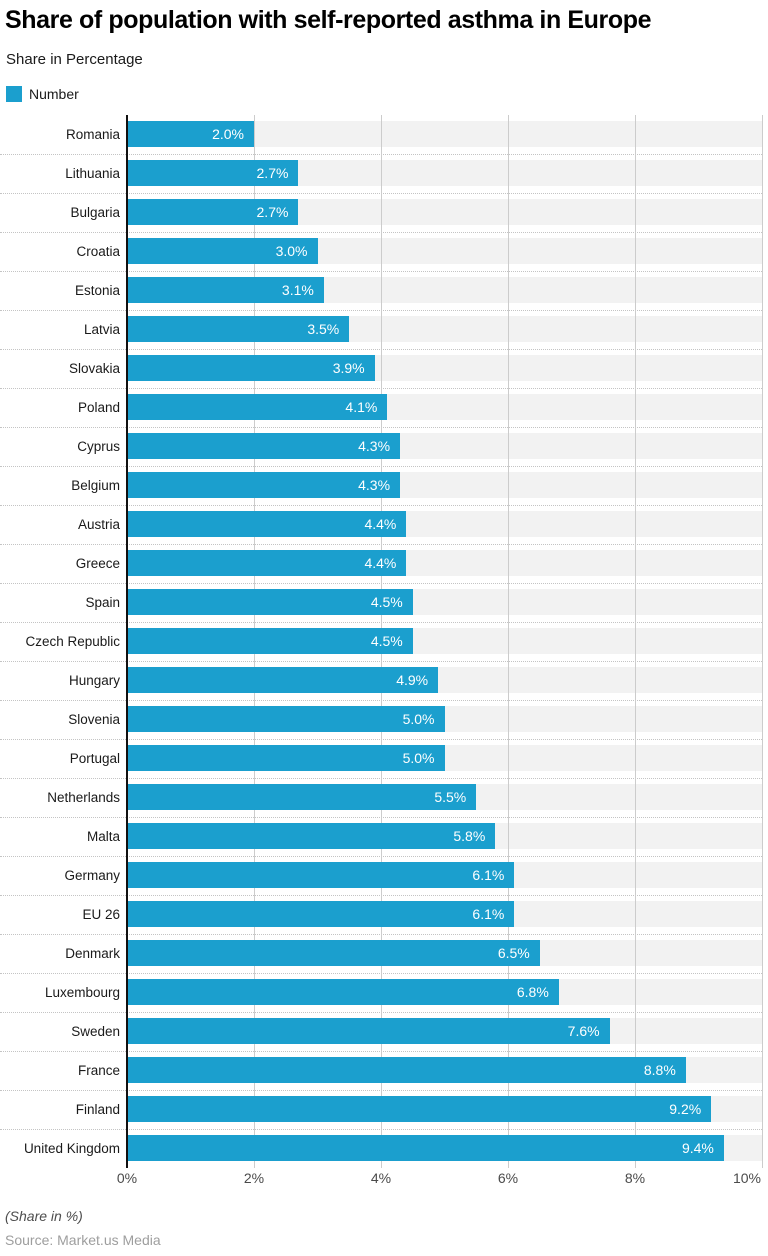 The height and width of the screenshot is (1256, 768). I want to click on gridline-6pct, so click(508, 641).